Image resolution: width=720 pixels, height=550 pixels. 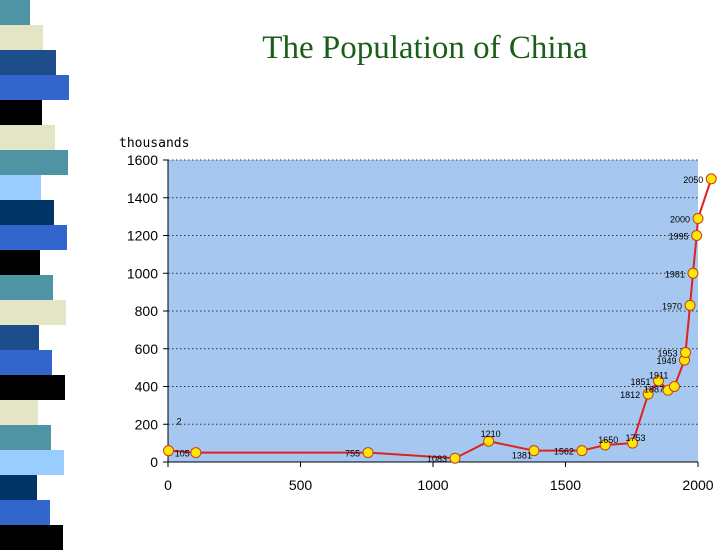 What do you see at coordinates (491, 434) in the screenshot?
I see `data-label: 1210` at bounding box center [491, 434].